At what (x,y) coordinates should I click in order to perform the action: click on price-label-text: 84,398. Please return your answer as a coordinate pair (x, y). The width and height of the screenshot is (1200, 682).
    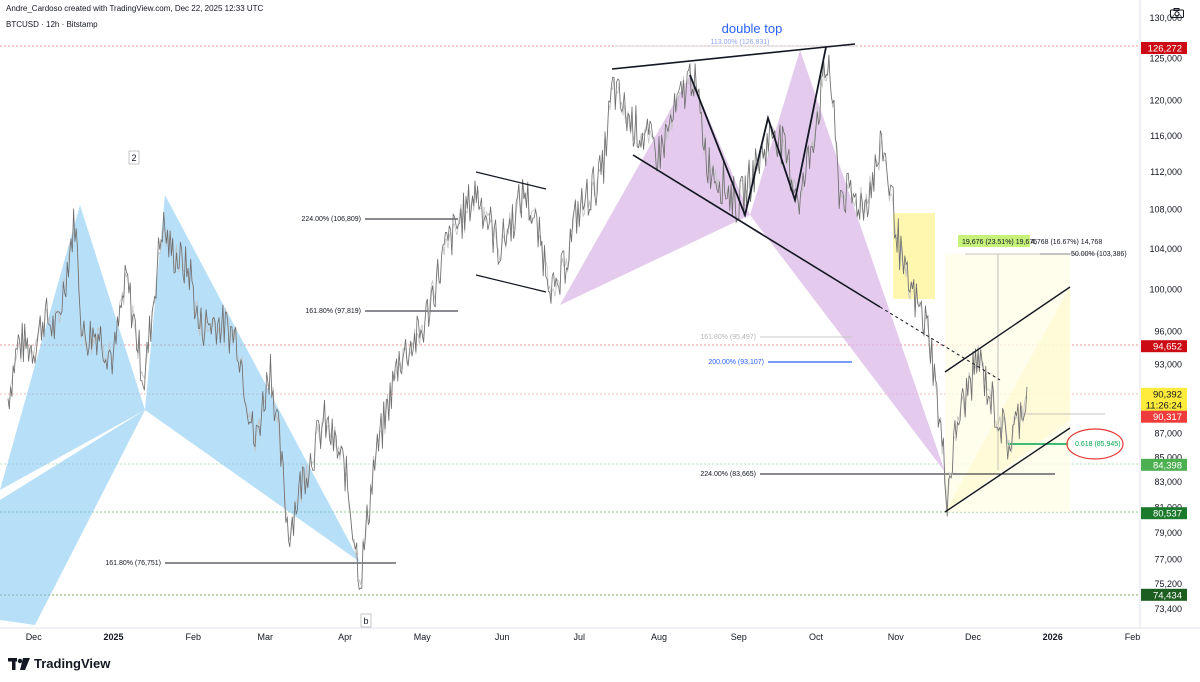
    Looking at the image, I should click on (1167, 465).